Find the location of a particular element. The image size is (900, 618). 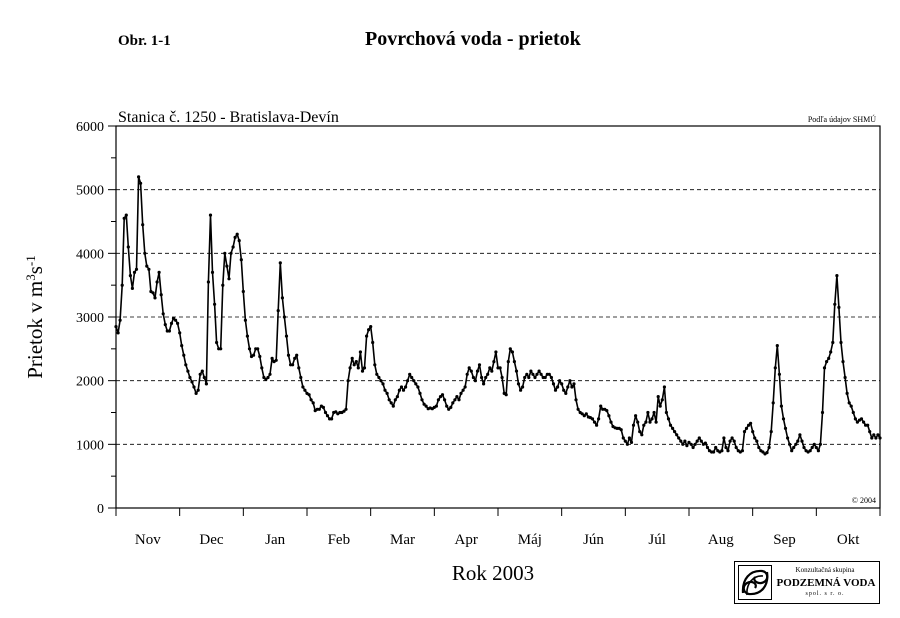

spiral-logo-icon is located at coordinates (755, 582).